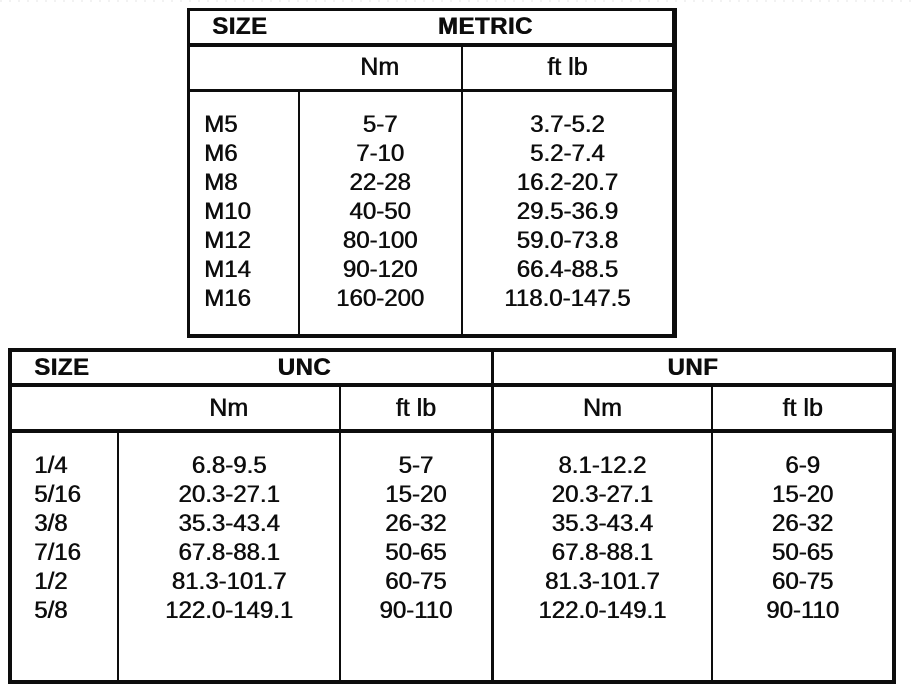 The height and width of the screenshot is (690, 912). I want to click on table-row: 5/16 20.3-27.1 15-20 20.3-27.1 15-20, so click(452, 494).